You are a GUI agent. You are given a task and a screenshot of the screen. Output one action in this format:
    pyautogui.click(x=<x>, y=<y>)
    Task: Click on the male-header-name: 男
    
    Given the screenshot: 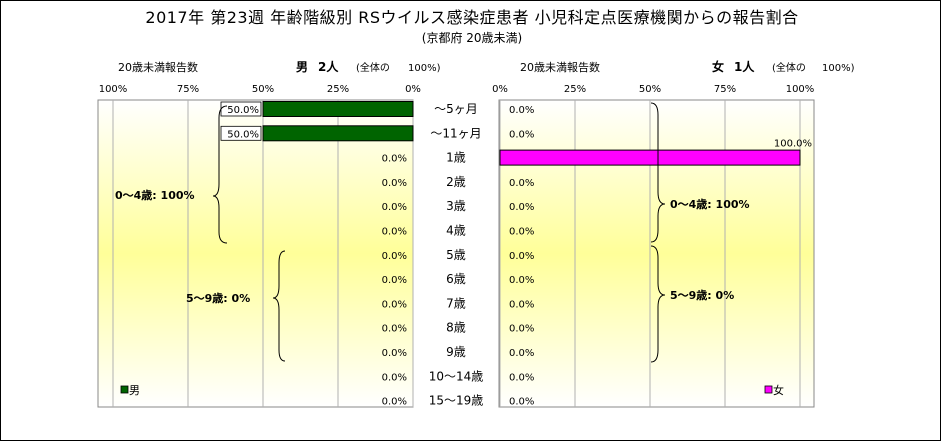 What is the action you would take?
    pyautogui.click(x=302, y=67)
    